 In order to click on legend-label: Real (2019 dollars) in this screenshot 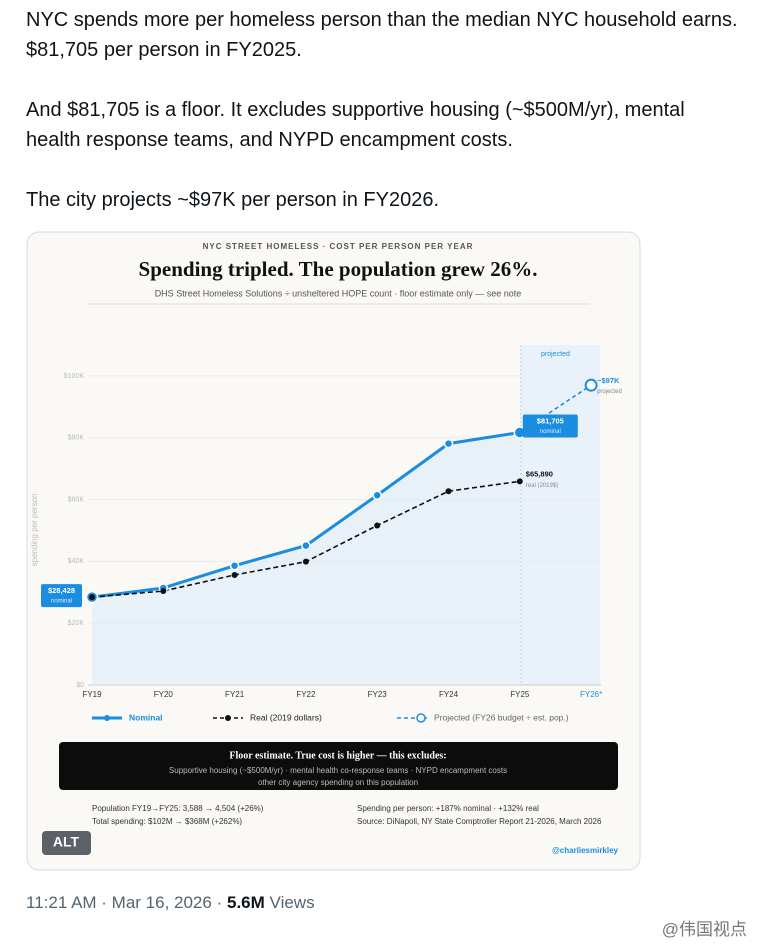, I will do `click(286, 717)`.